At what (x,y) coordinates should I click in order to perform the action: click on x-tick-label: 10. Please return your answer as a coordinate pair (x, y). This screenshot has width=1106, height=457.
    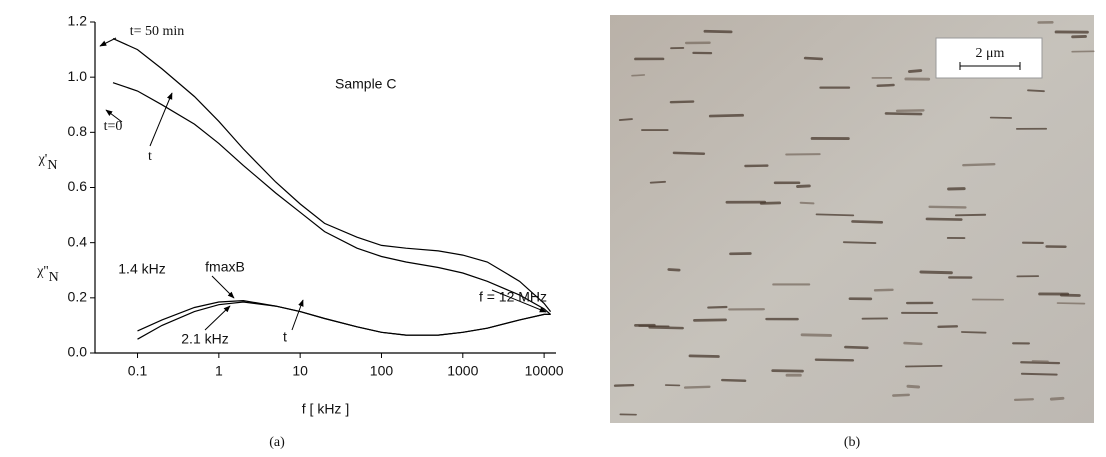
    Looking at the image, I should click on (300, 371).